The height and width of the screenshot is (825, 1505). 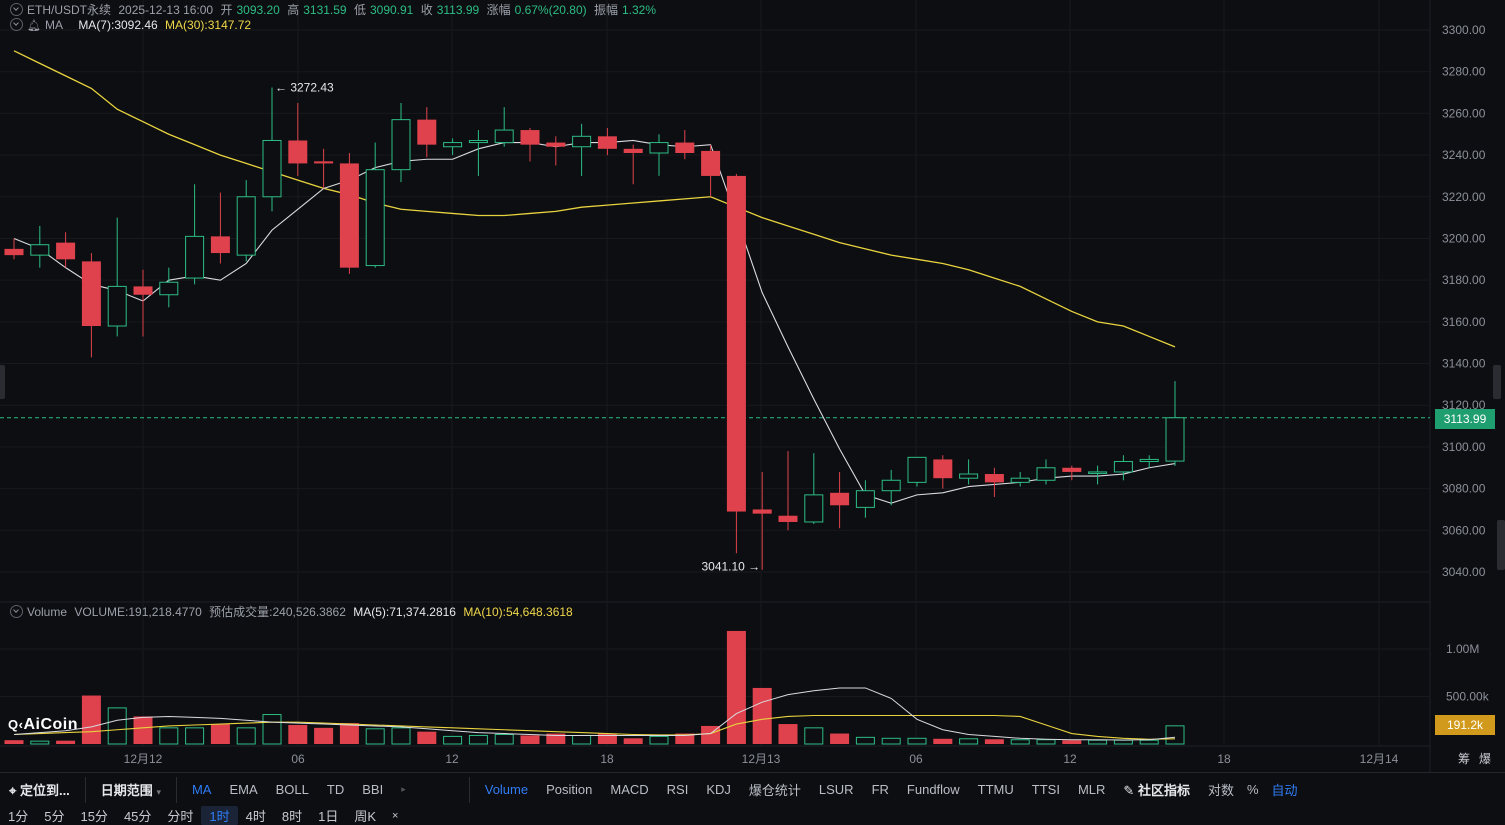 I want to click on timeframe-5m: 5分, so click(x=54, y=816).